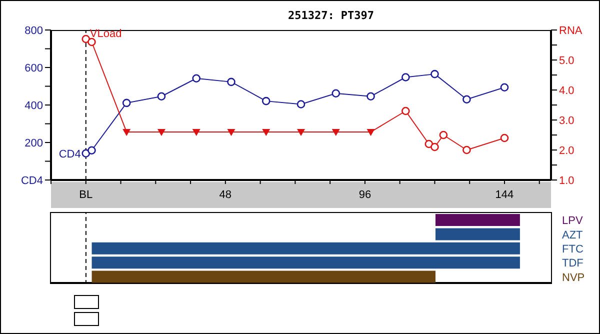 The height and width of the screenshot is (334, 600). I want to click on series-label: VLoad, so click(106, 34).